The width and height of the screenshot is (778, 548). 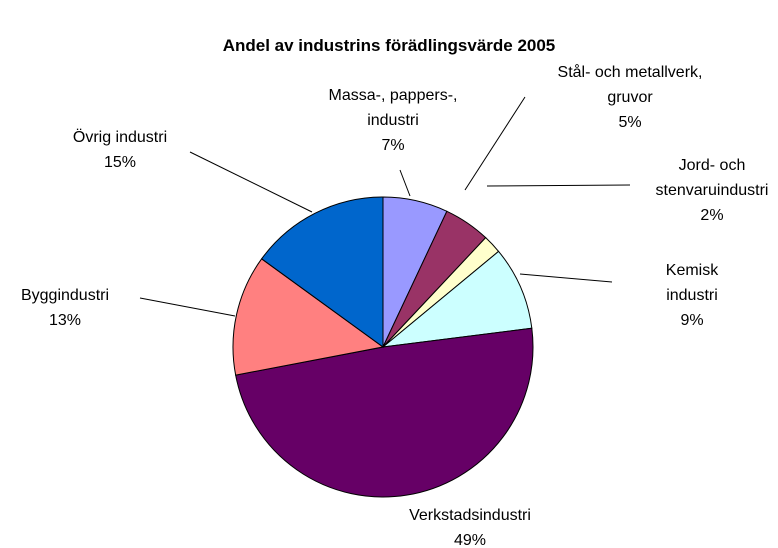 What do you see at coordinates (393, 108) in the screenshot?
I see `category-label: Massa-, pappers-, industri` at bounding box center [393, 108].